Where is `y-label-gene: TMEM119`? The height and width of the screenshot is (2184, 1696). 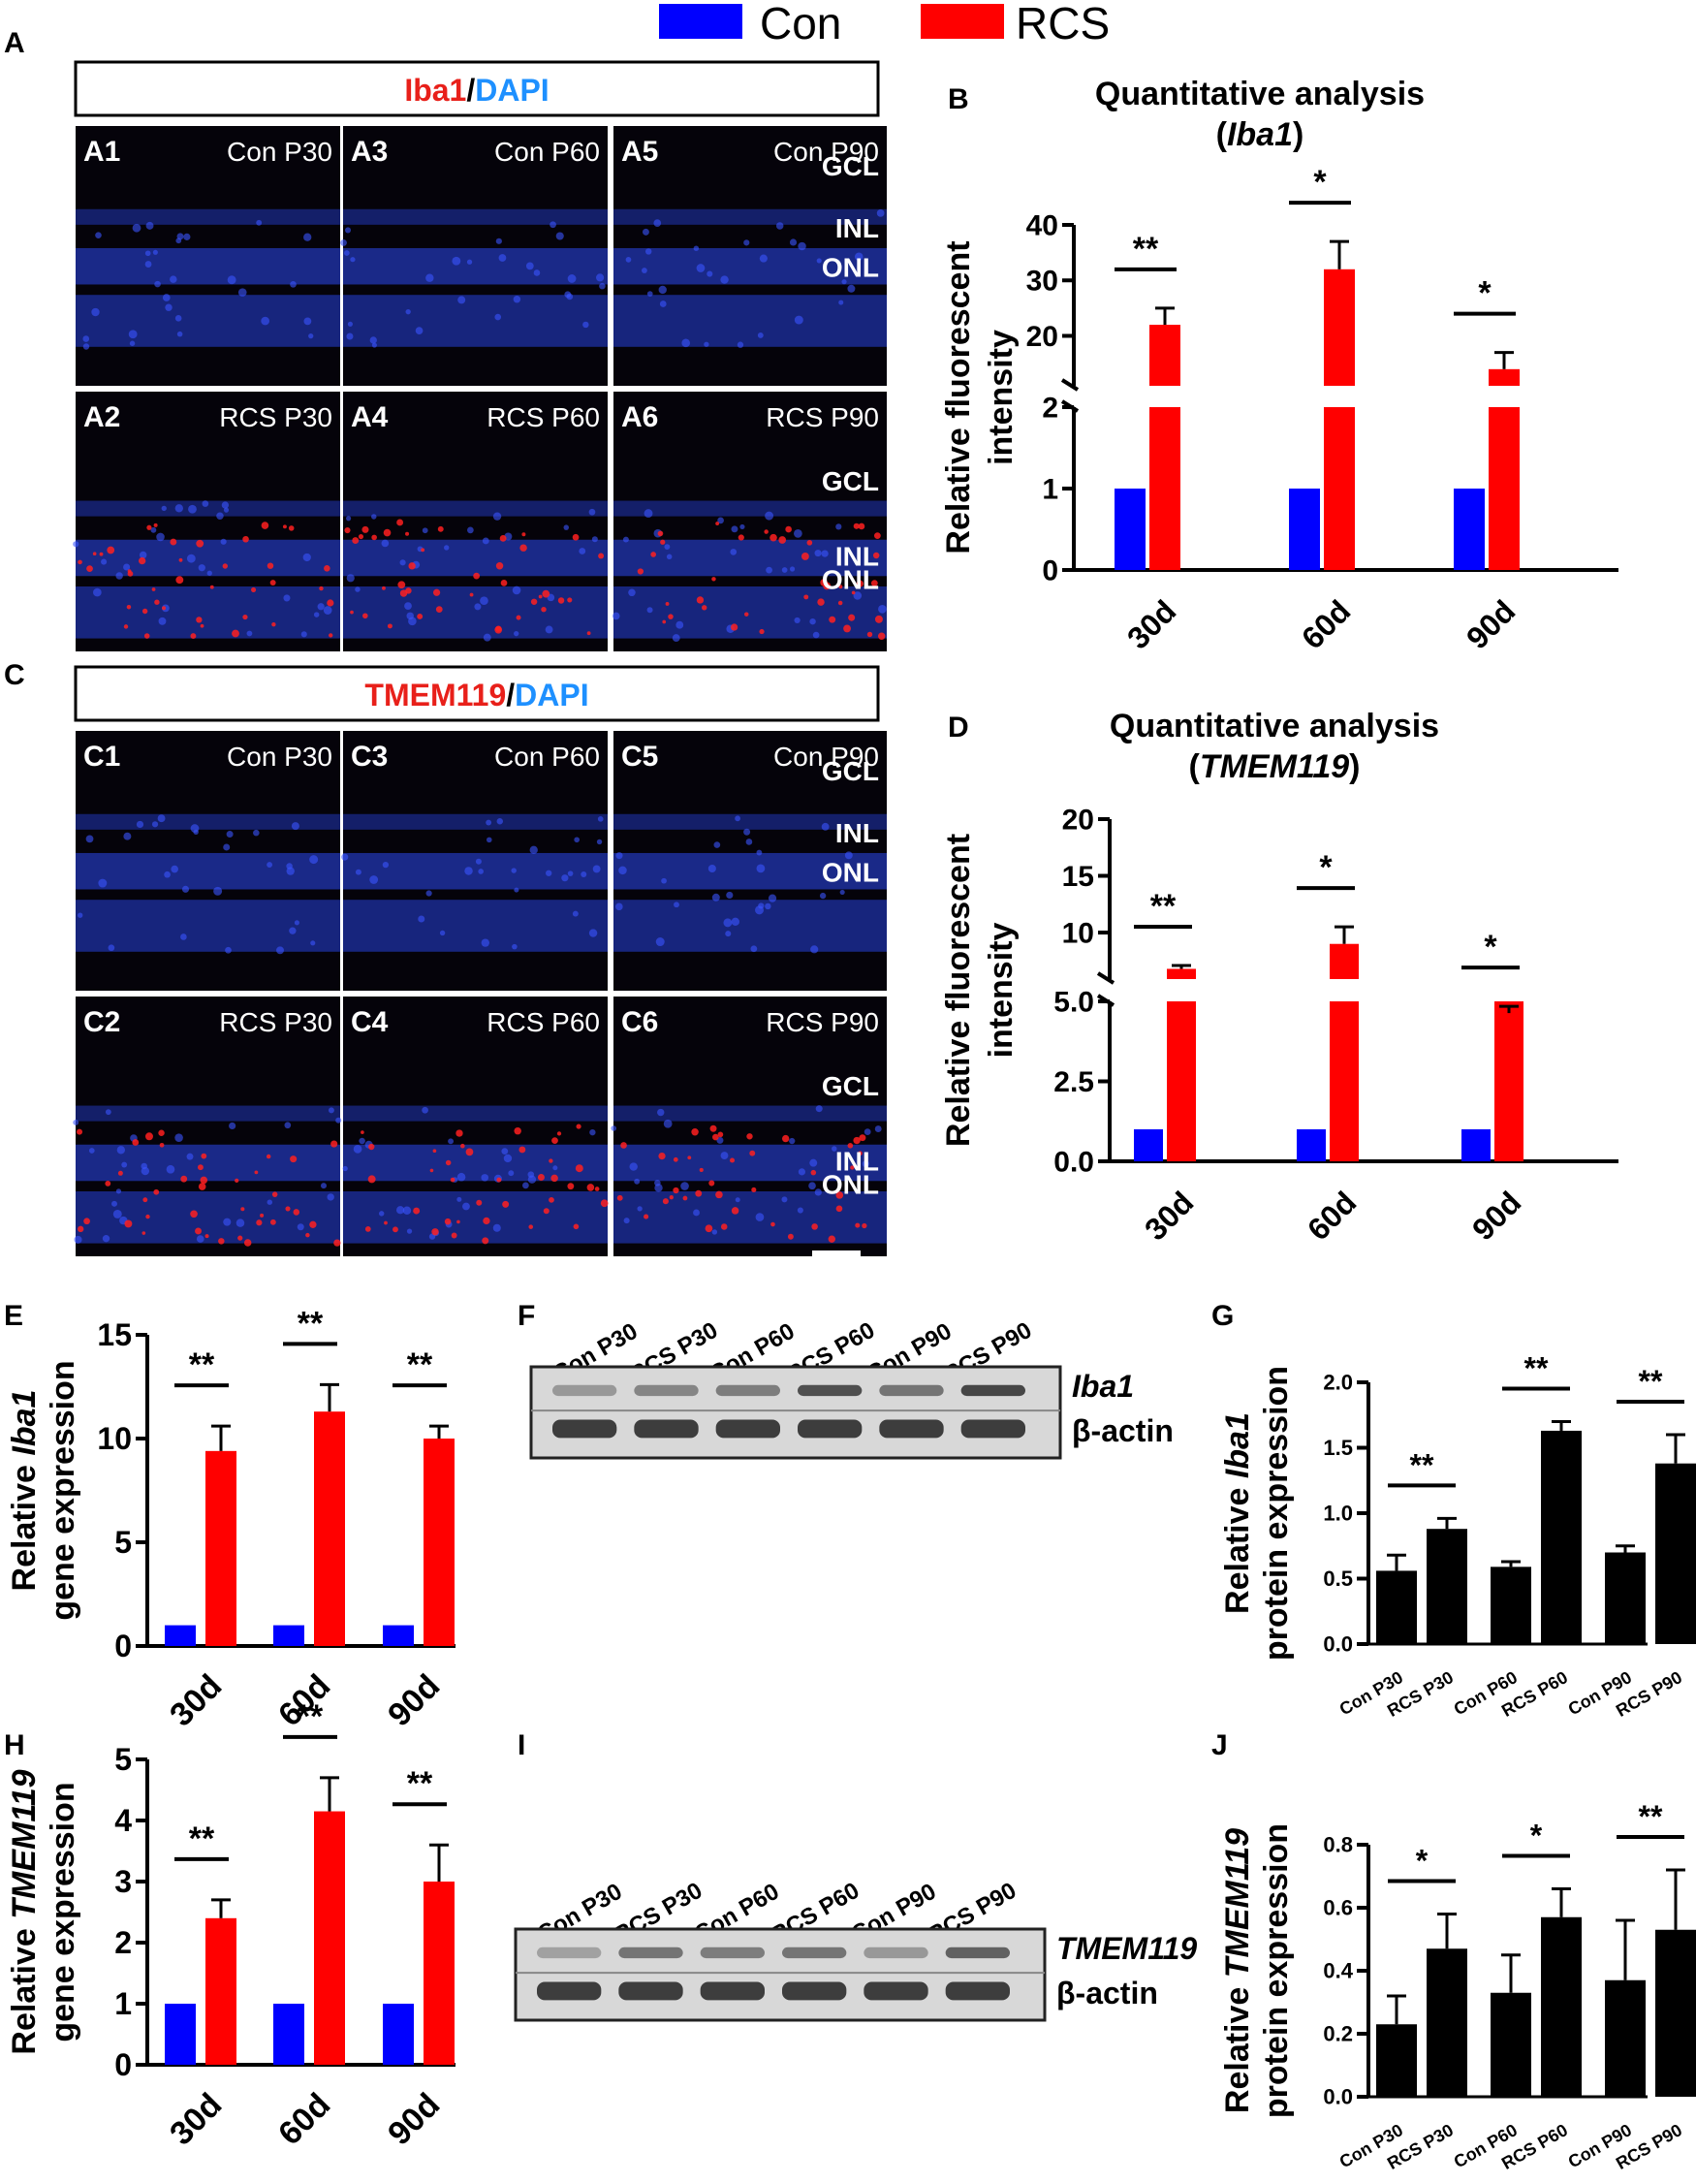
y-label-gene: TMEM119 is located at coordinates (1237, 1903).